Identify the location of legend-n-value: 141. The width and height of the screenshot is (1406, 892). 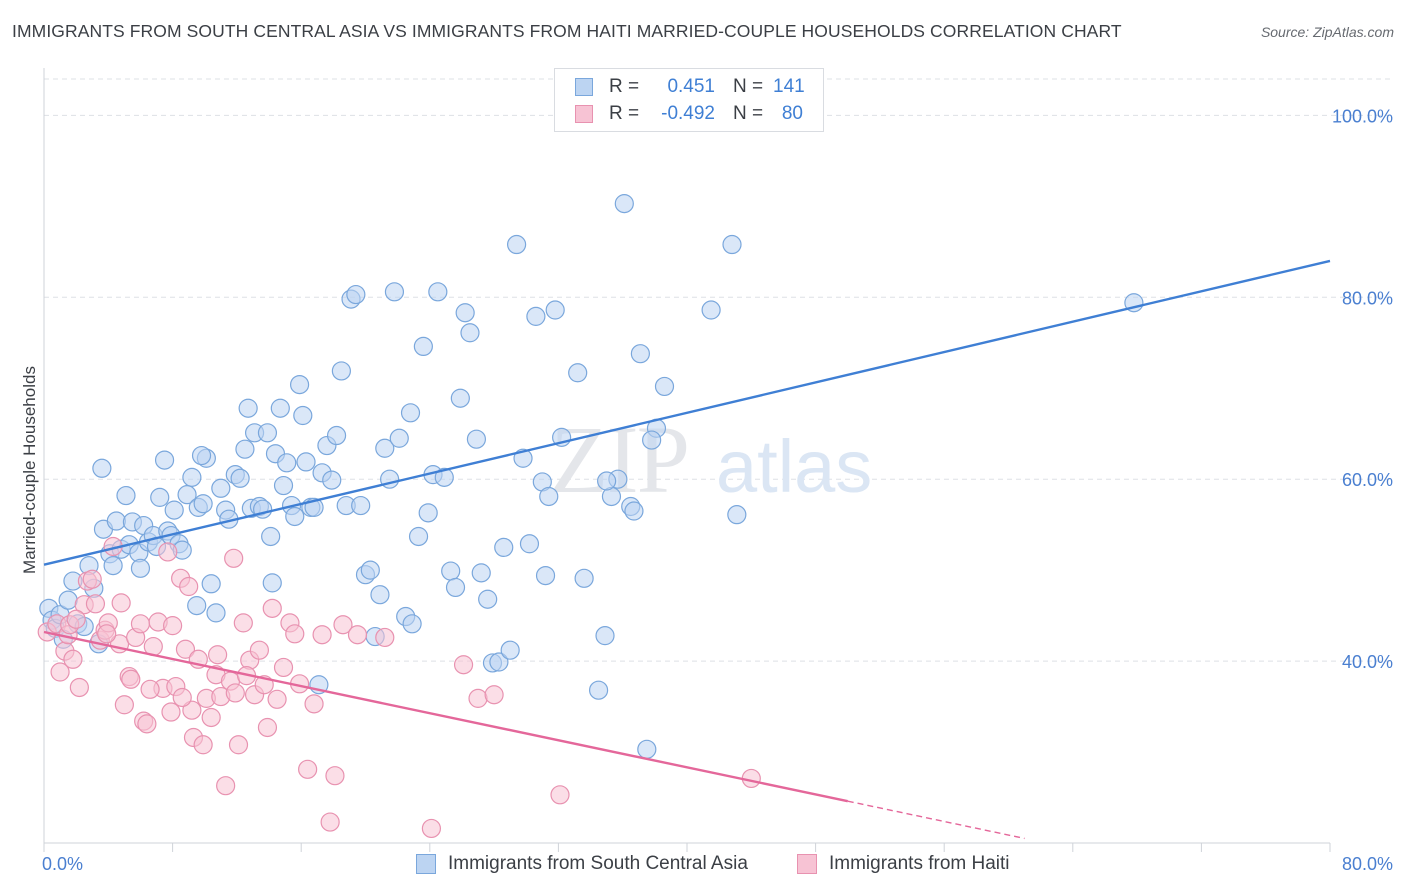
(789, 86).